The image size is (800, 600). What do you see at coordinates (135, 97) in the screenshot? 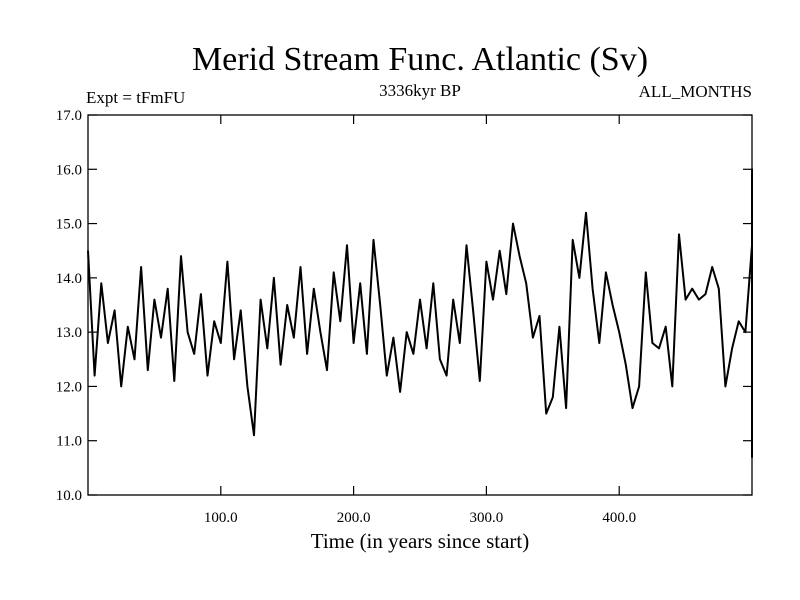
I see `chart-subtitle-left: Expt = tFmFU` at bounding box center [135, 97].